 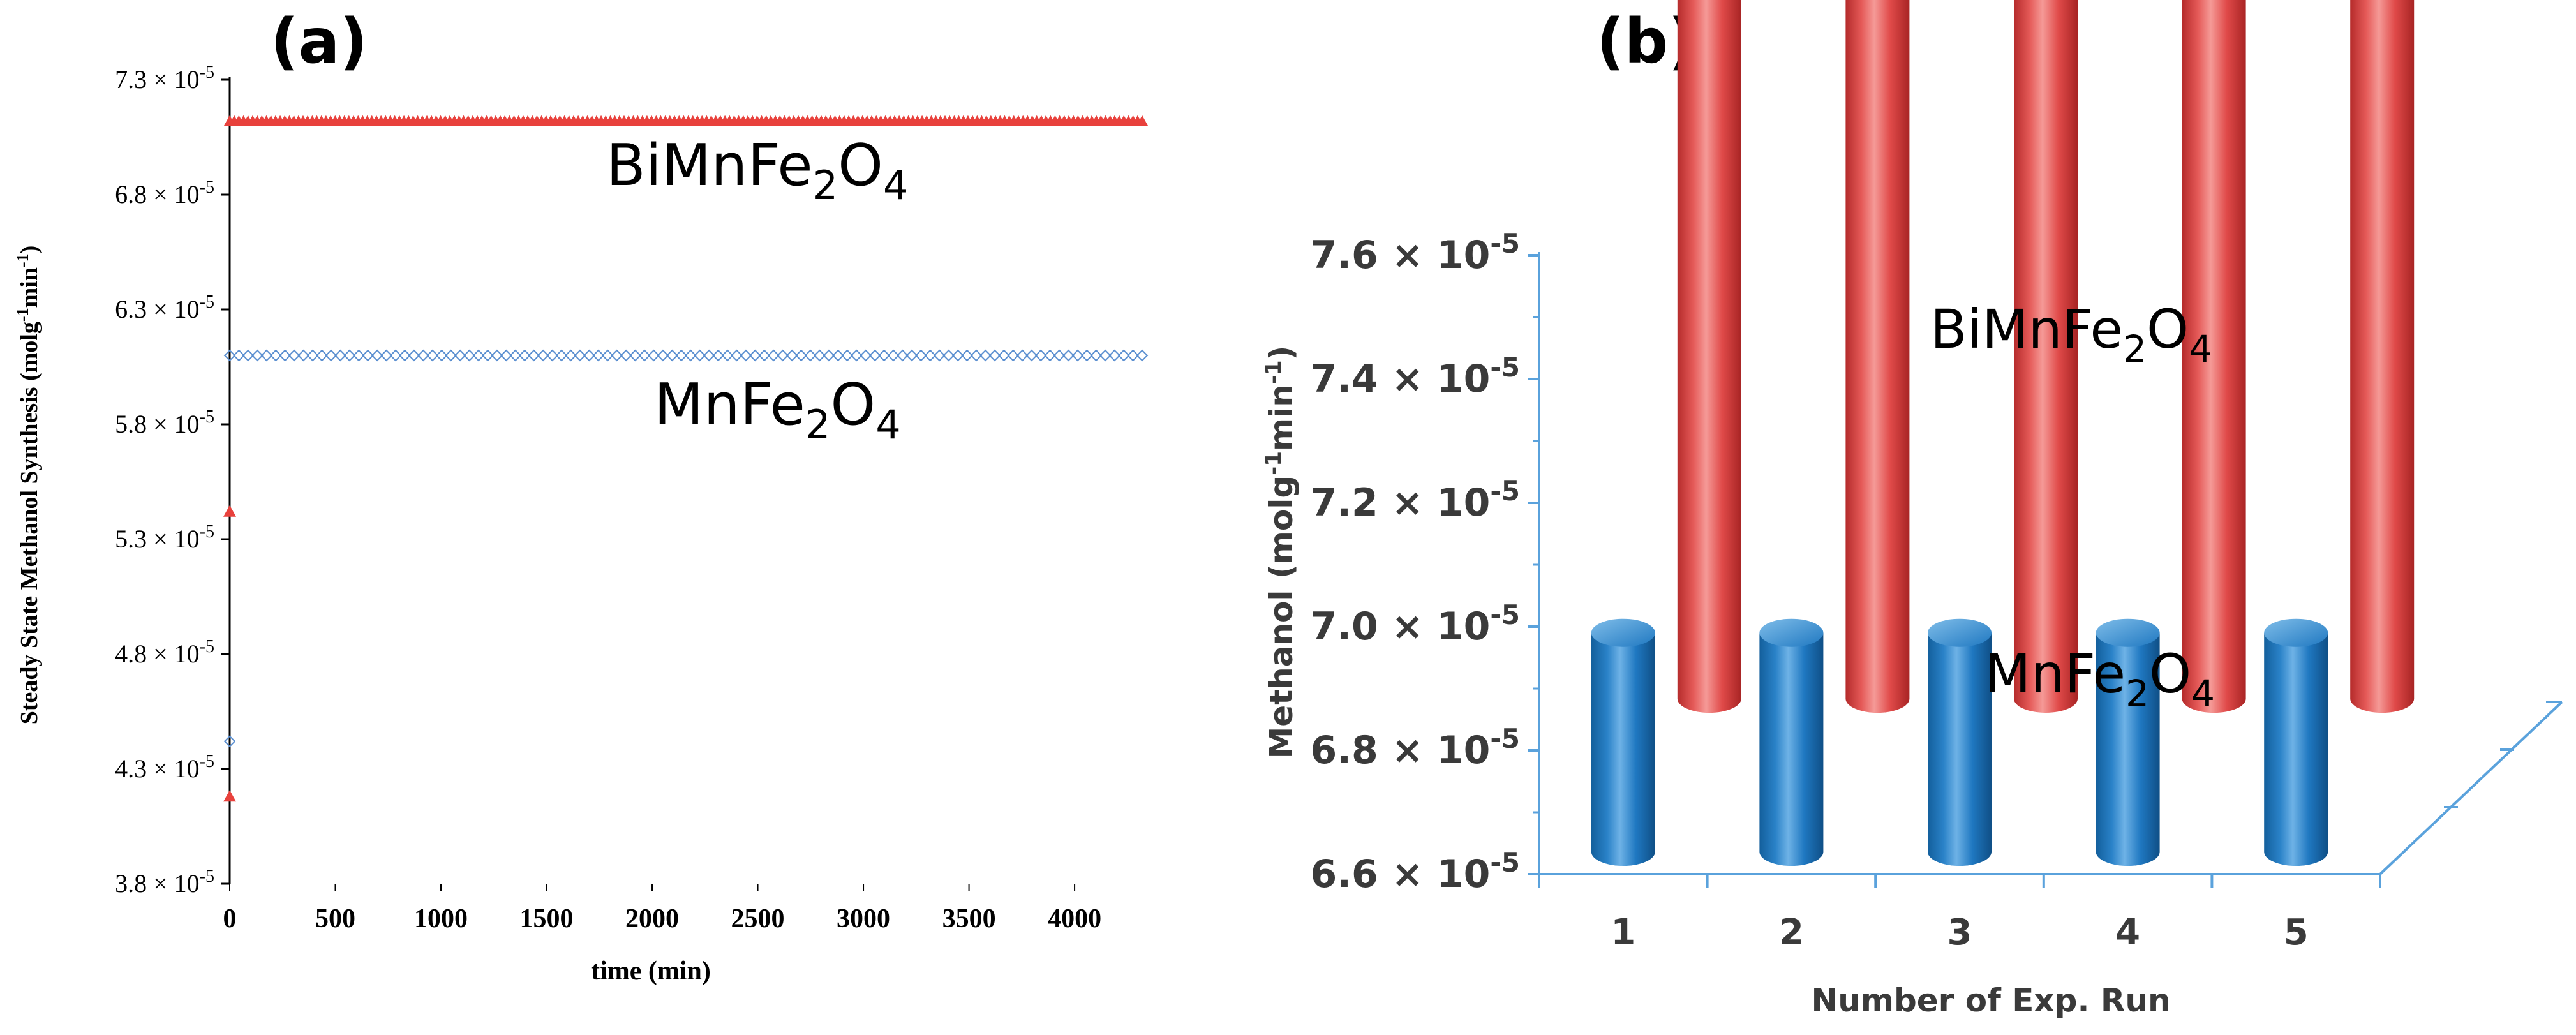 I want to click on panel-b-y-axis-label: Methanol (molg-1min-1), so click(x=1280, y=552).